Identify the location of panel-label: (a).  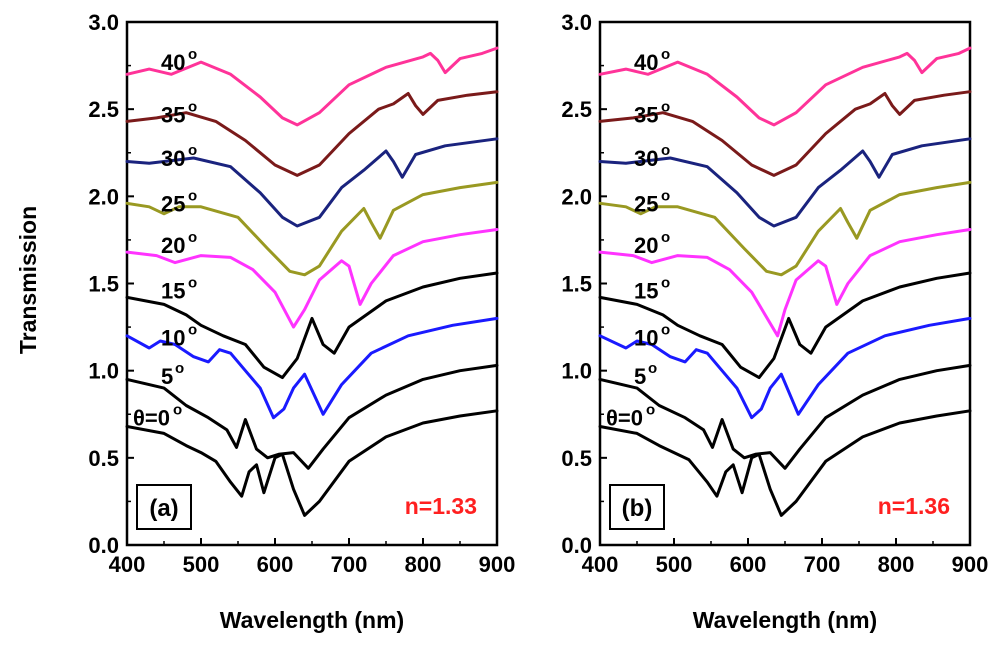
(163, 508).